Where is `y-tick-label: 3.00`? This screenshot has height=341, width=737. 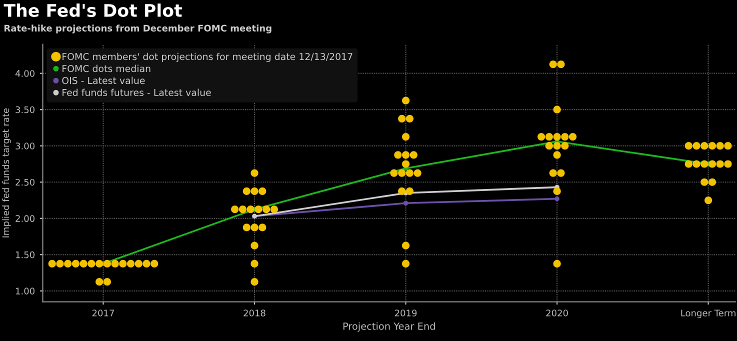 y-tick-label: 3.00 is located at coordinates (25, 146).